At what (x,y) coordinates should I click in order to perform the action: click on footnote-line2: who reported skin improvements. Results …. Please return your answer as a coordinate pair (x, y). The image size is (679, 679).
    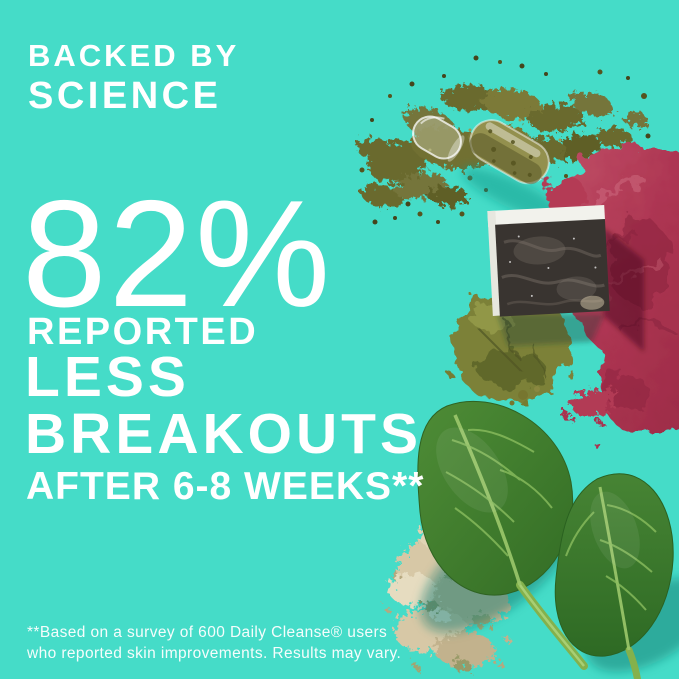
    Looking at the image, I should click on (214, 653).